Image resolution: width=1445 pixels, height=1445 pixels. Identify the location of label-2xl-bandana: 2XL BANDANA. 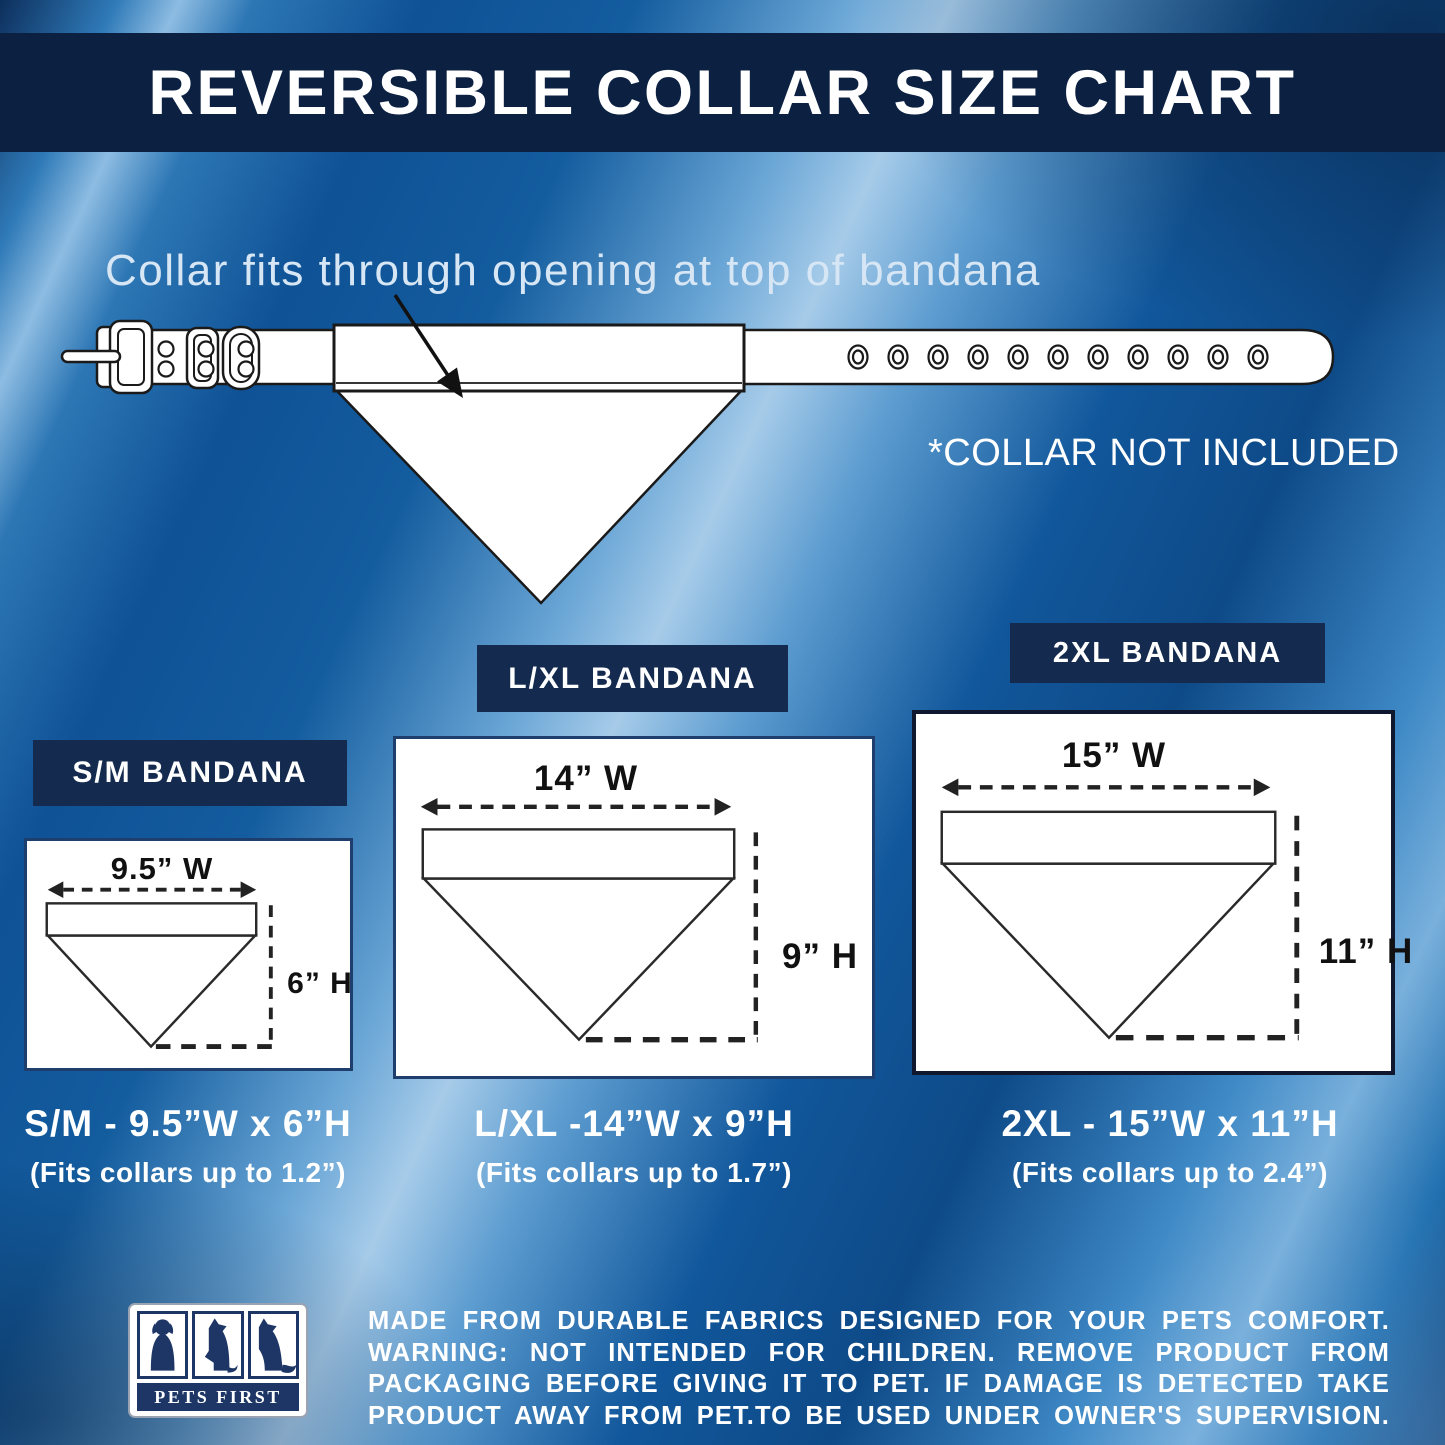
(1167, 653).